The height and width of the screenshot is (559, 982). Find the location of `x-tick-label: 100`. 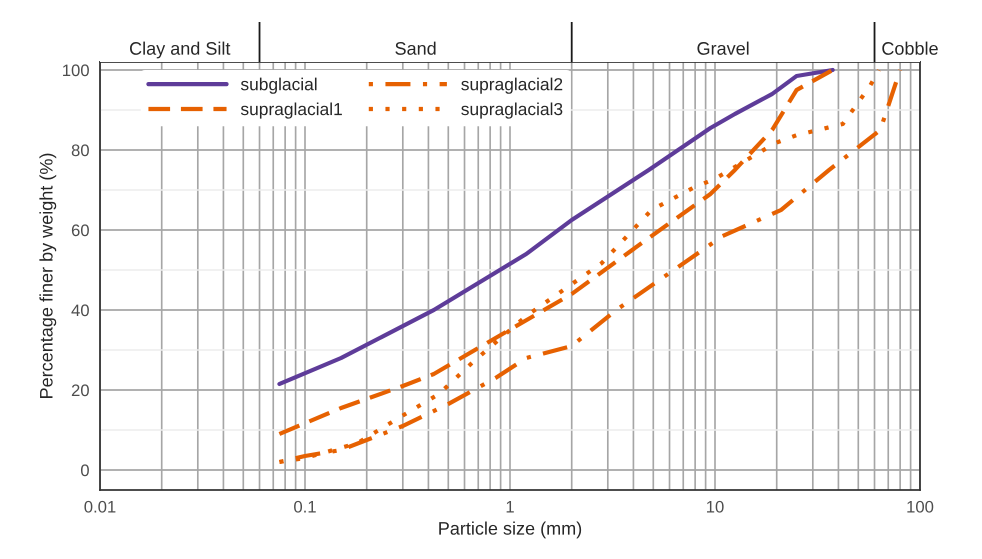

x-tick-label: 100 is located at coordinates (920, 506).